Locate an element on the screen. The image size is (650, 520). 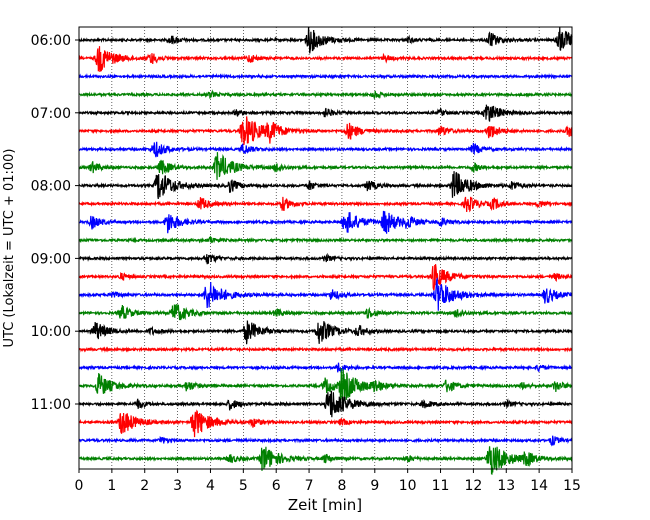
x-tick-label: 1 is located at coordinates (111, 486).